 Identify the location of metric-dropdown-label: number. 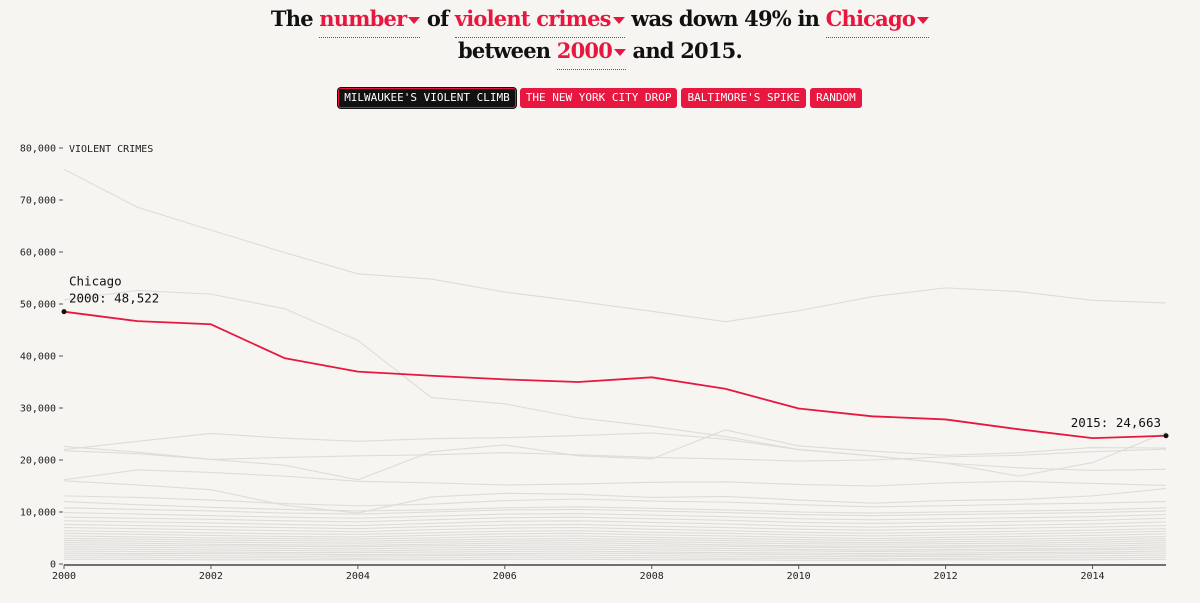
(363, 18).